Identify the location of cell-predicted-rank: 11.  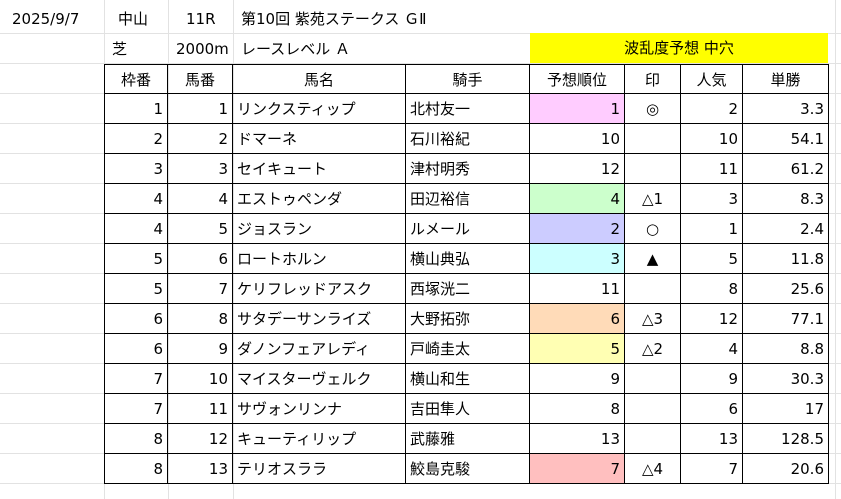
(577, 289).